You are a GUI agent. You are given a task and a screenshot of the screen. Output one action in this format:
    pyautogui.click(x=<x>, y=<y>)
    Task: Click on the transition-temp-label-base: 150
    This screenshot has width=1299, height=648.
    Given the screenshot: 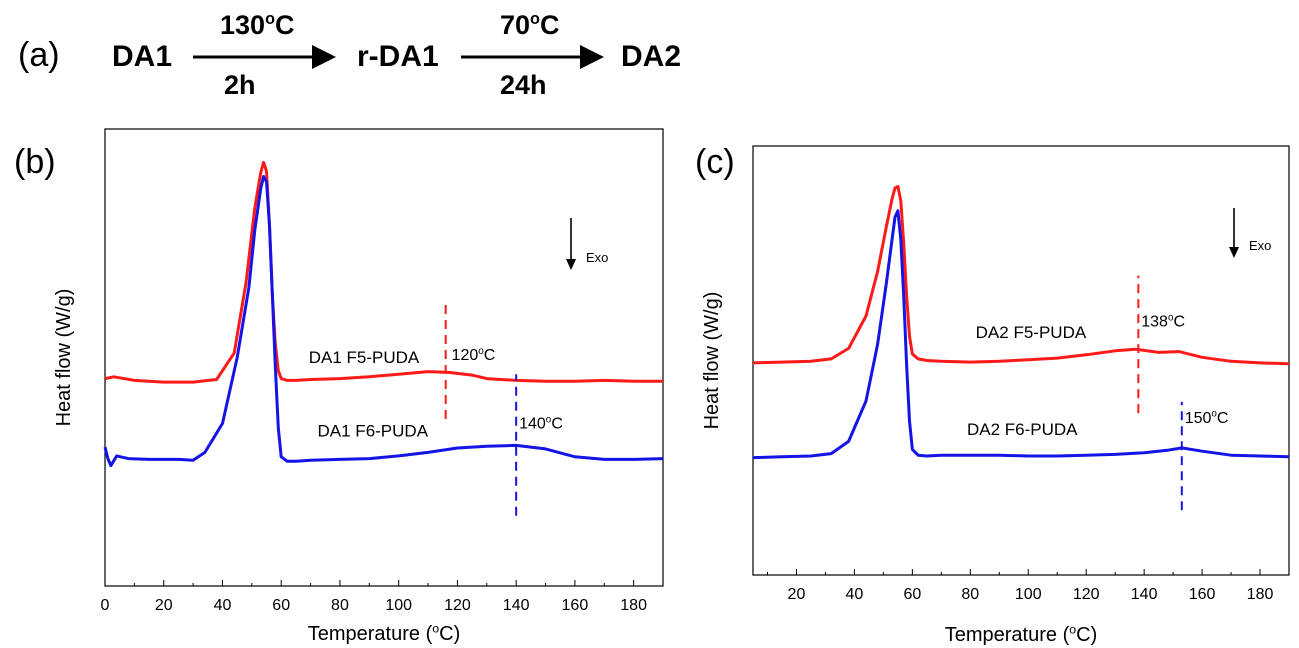 What is the action you would take?
    pyautogui.click(x=1198, y=418)
    